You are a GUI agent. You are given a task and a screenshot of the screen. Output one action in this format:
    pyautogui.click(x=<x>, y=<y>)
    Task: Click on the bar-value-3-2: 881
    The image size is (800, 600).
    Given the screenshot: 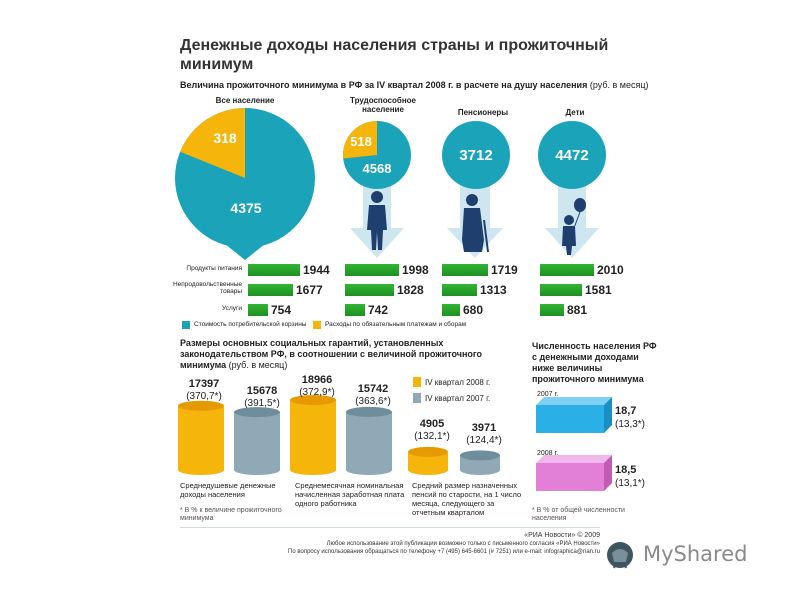 What is the action you would take?
    pyautogui.click(x=577, y=310)
    